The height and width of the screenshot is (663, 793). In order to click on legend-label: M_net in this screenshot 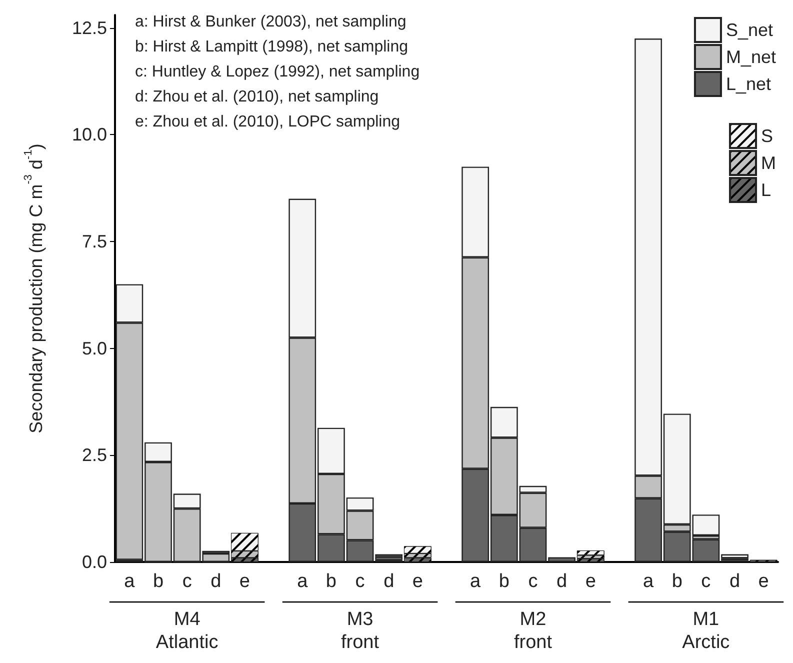, I will do `click(751, 57)`.